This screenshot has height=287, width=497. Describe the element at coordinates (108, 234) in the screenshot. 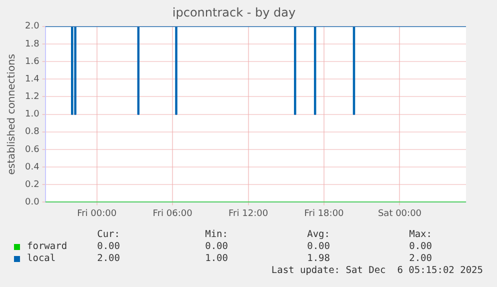

I see `text: Cur:` at that location.